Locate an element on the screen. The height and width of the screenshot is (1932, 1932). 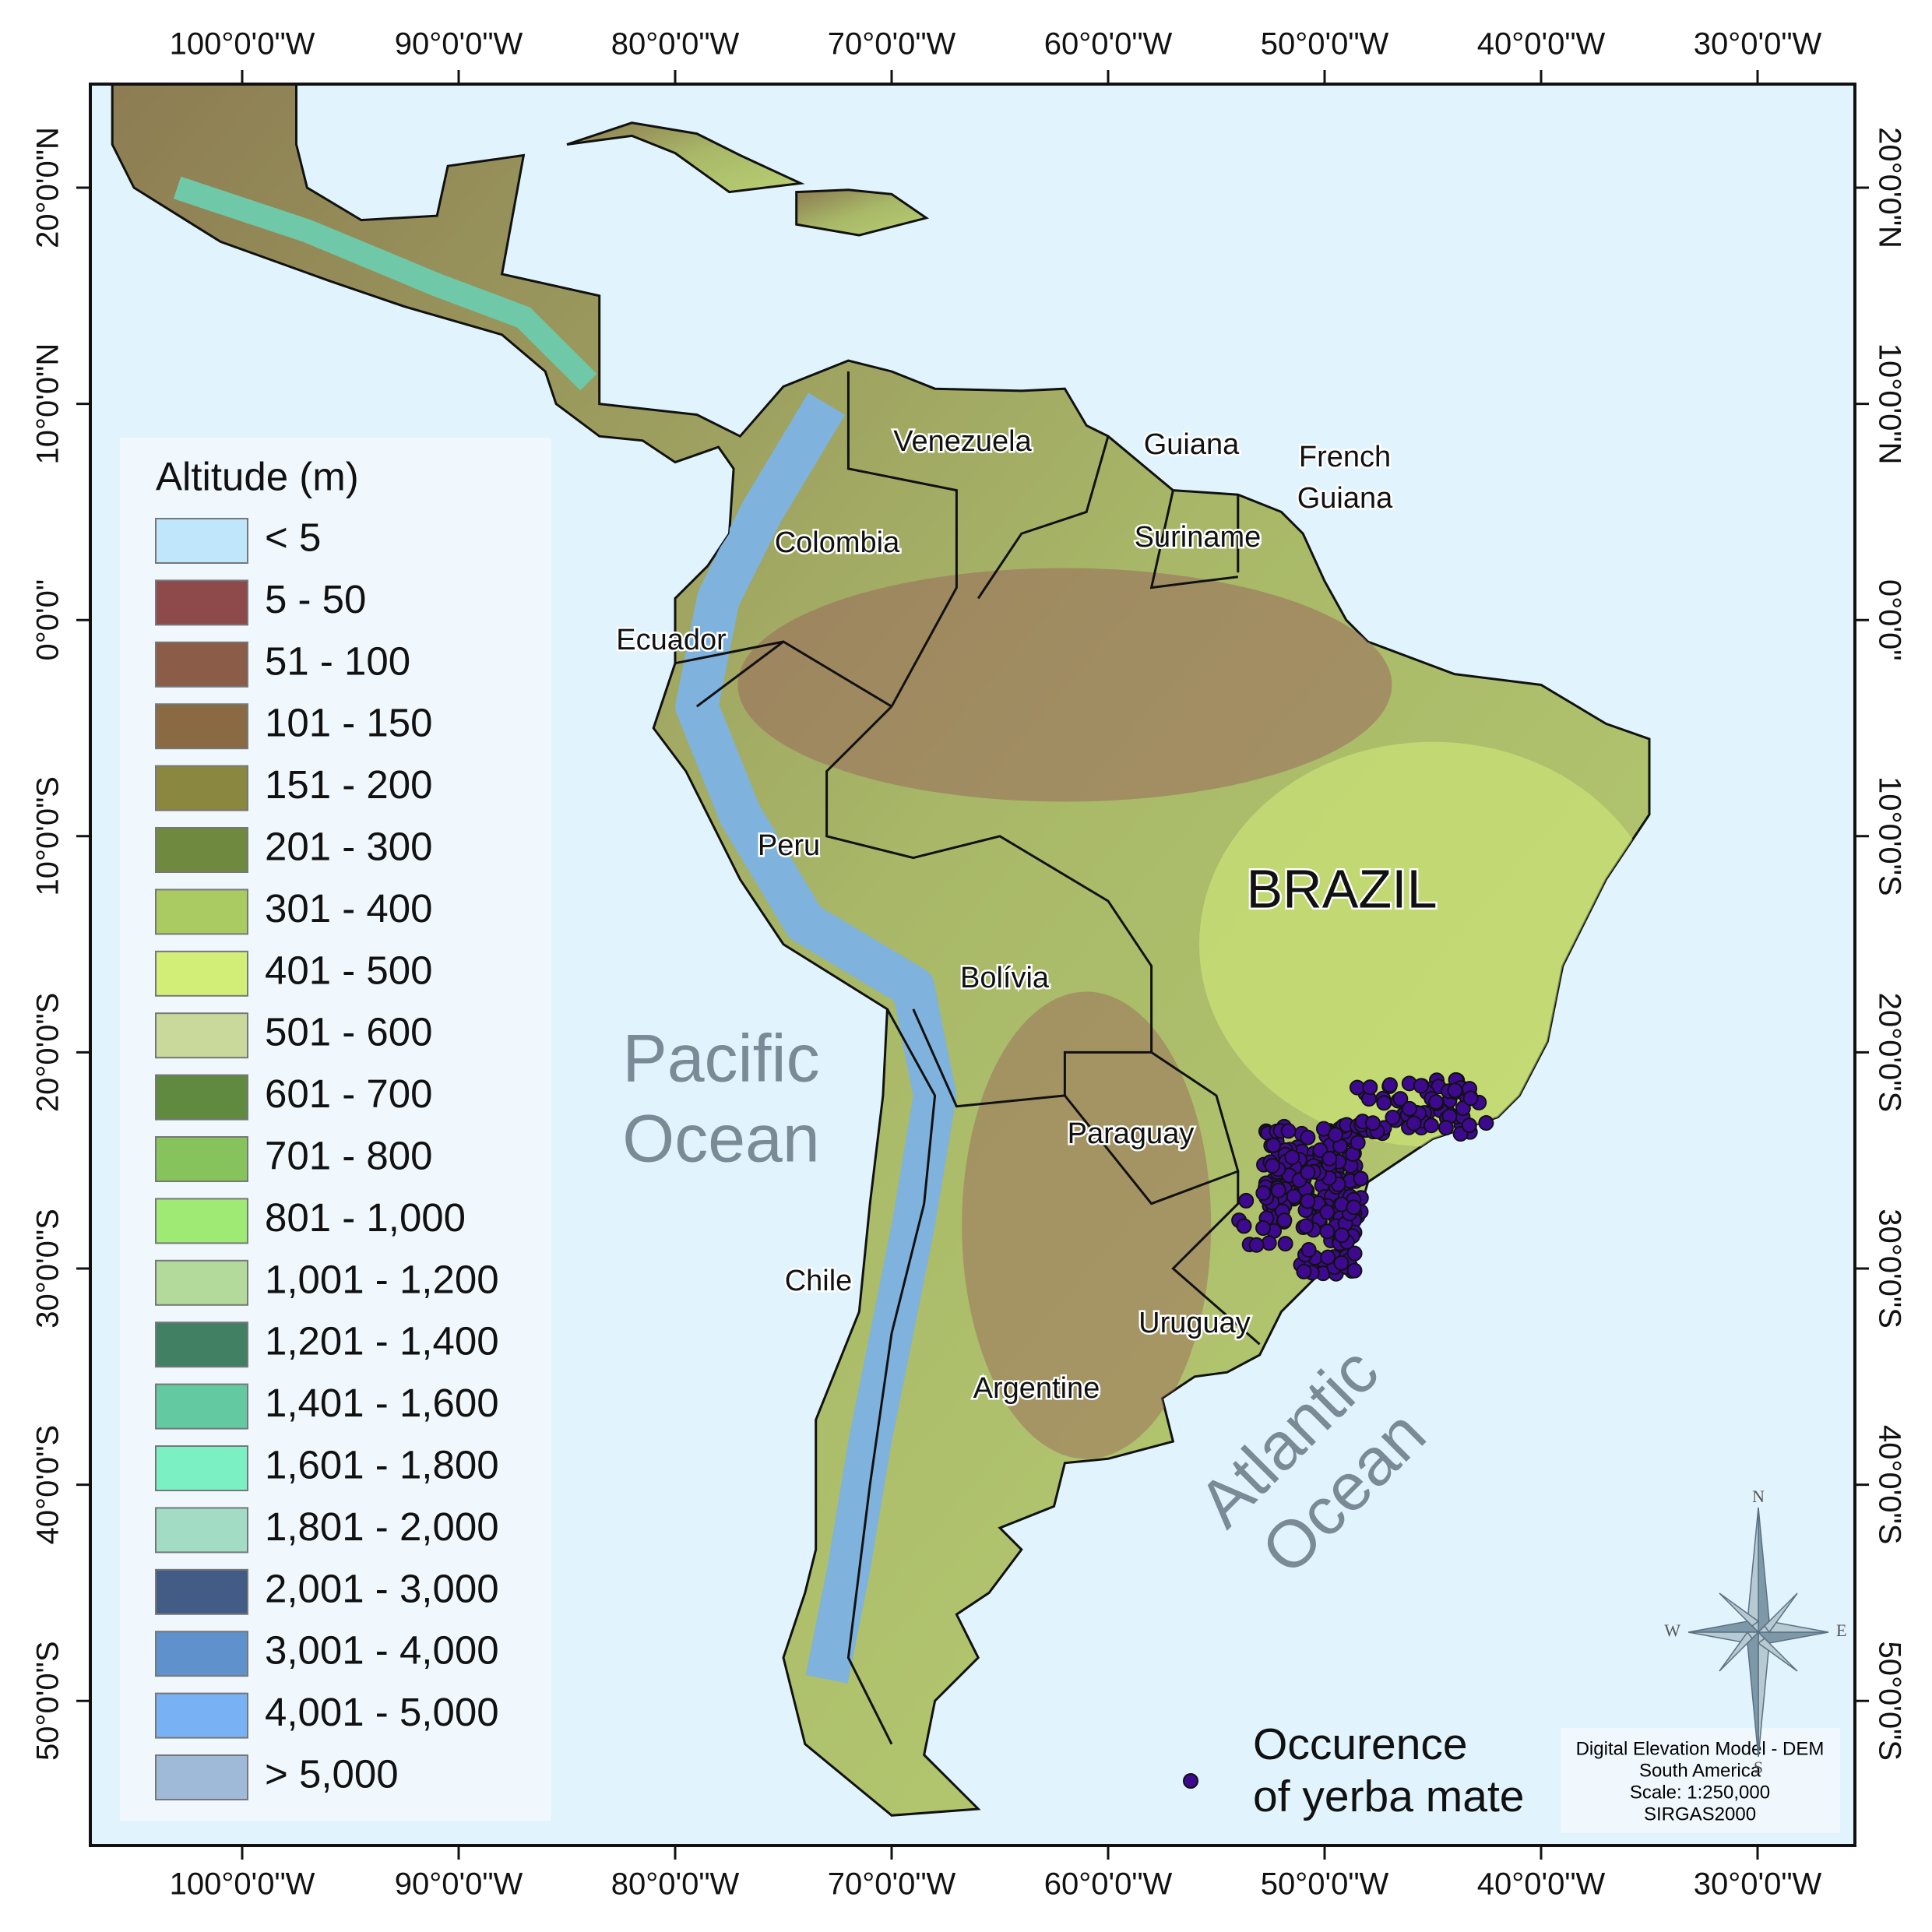
legend-label: 1,001 - 1,200 is located at coordinates (382, 1279).